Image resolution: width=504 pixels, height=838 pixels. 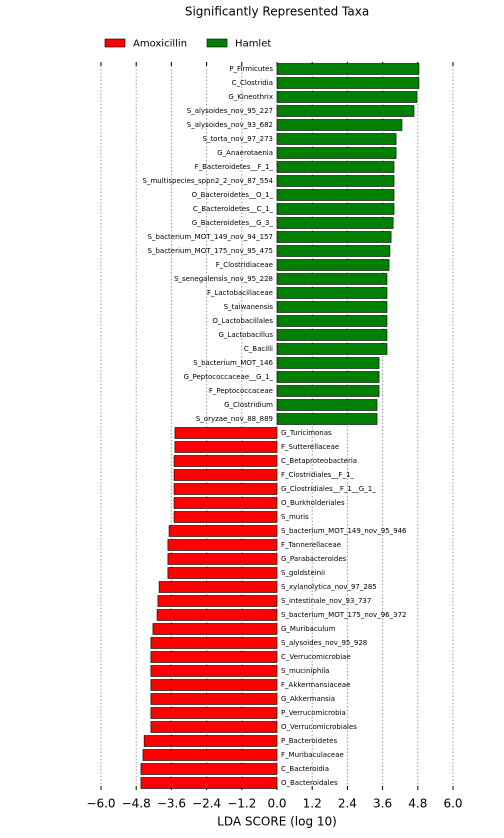 What do you see at coordinates (258, 349) in the screenshot?
I see `category-label: C_Bacilli` at bounding box center [258, 349].